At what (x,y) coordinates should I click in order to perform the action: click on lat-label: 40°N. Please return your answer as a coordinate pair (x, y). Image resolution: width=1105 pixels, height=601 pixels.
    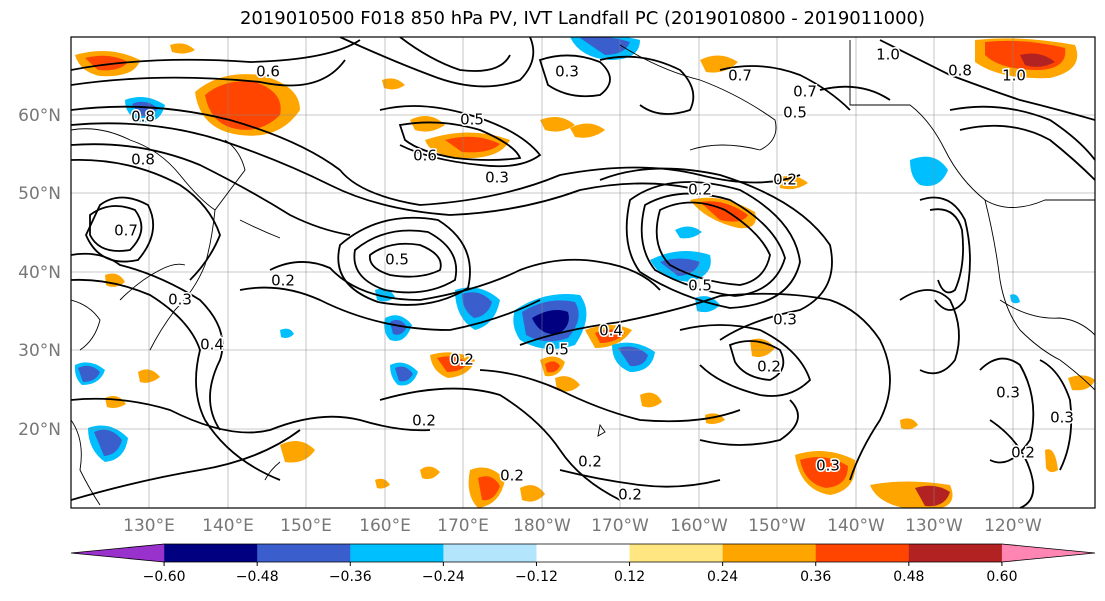
    Looking at the image, I should click on (39, 273).